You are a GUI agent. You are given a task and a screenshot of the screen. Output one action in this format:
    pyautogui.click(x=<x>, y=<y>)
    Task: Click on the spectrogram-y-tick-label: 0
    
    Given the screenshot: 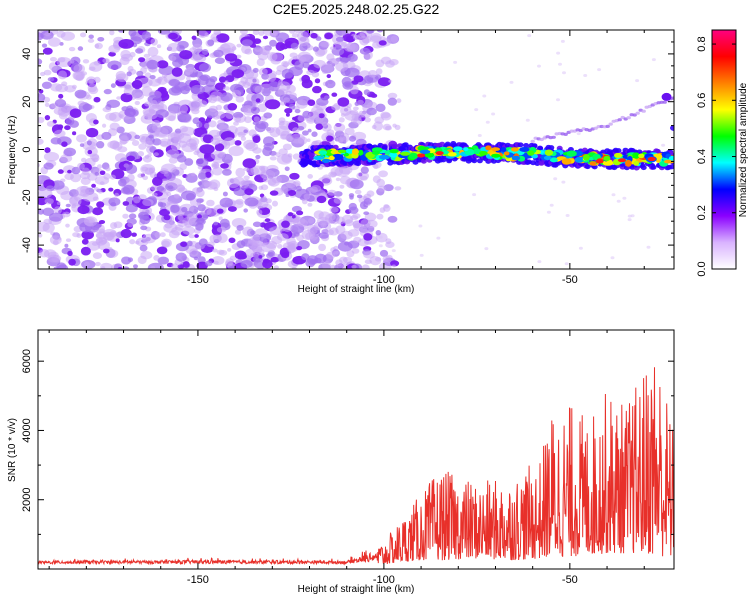 What is the action you would take?
    pyautogui.click(x=27, y=149)
    